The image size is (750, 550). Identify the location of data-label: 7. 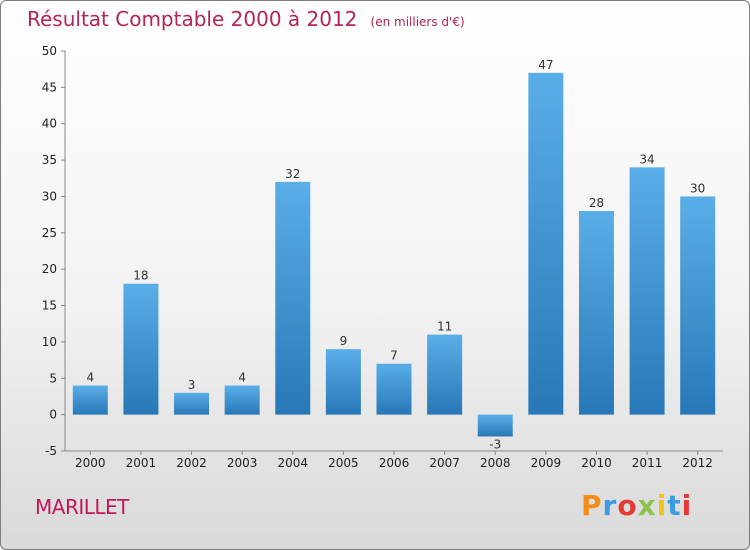
(394, 356).